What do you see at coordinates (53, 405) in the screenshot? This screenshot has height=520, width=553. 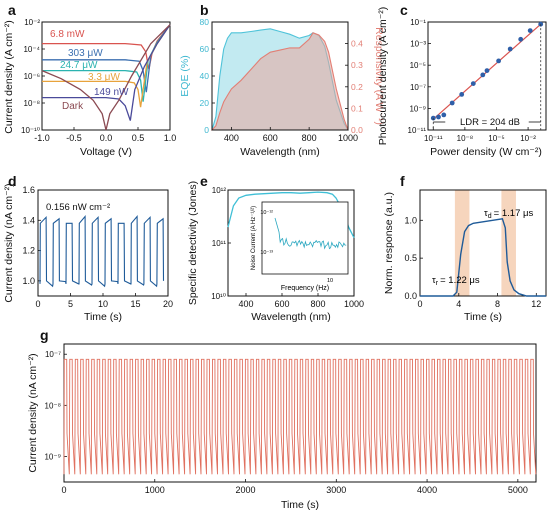 I see `panel-g-ytick-label: 10⁻⁸` at bounding box center [53, 405].